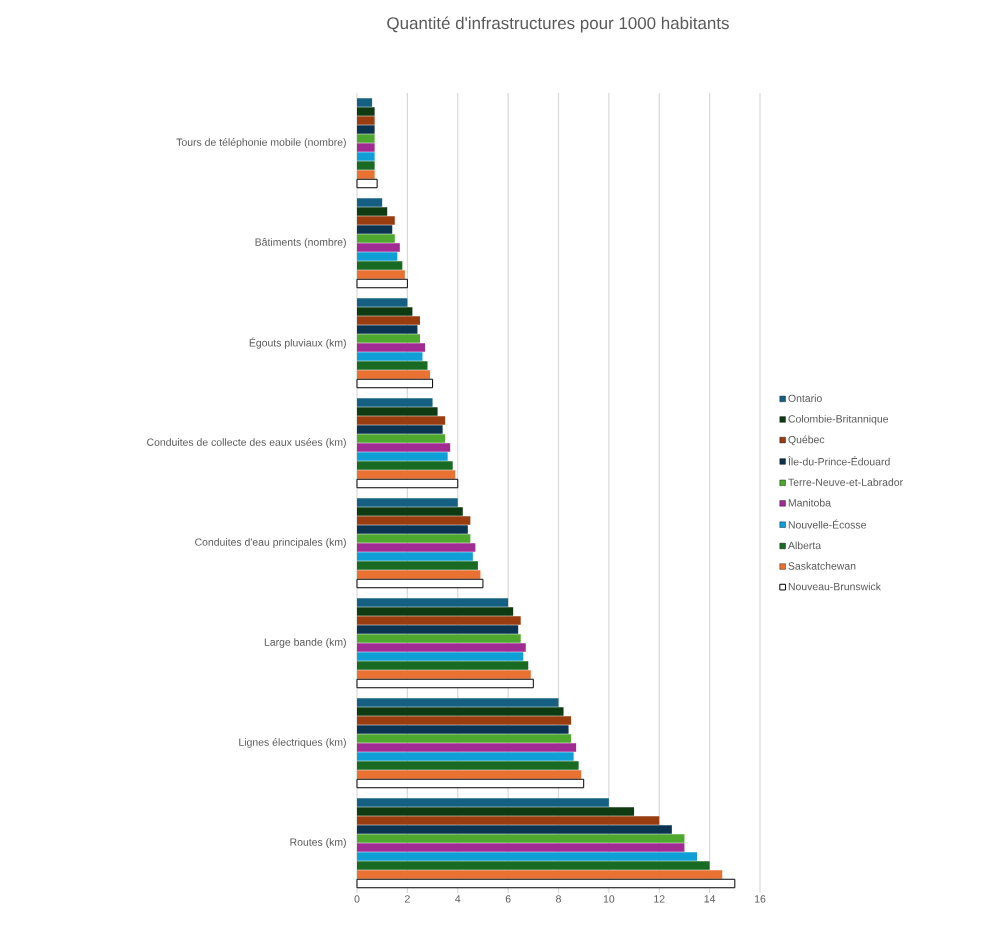 This screenshot has height=938, width=1003. Describe the element at coordinates (804, 545) in the screenshot. I see `legend-label: Alberta` at that location.